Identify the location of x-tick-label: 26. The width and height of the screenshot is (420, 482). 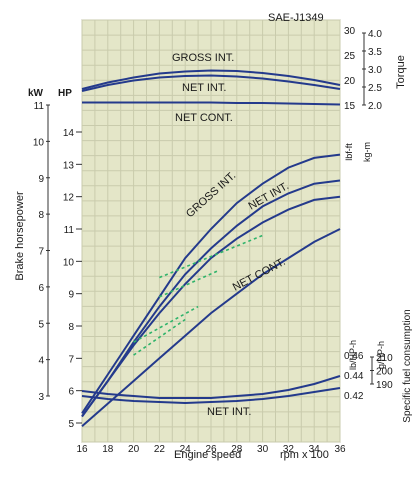
(211, 449).